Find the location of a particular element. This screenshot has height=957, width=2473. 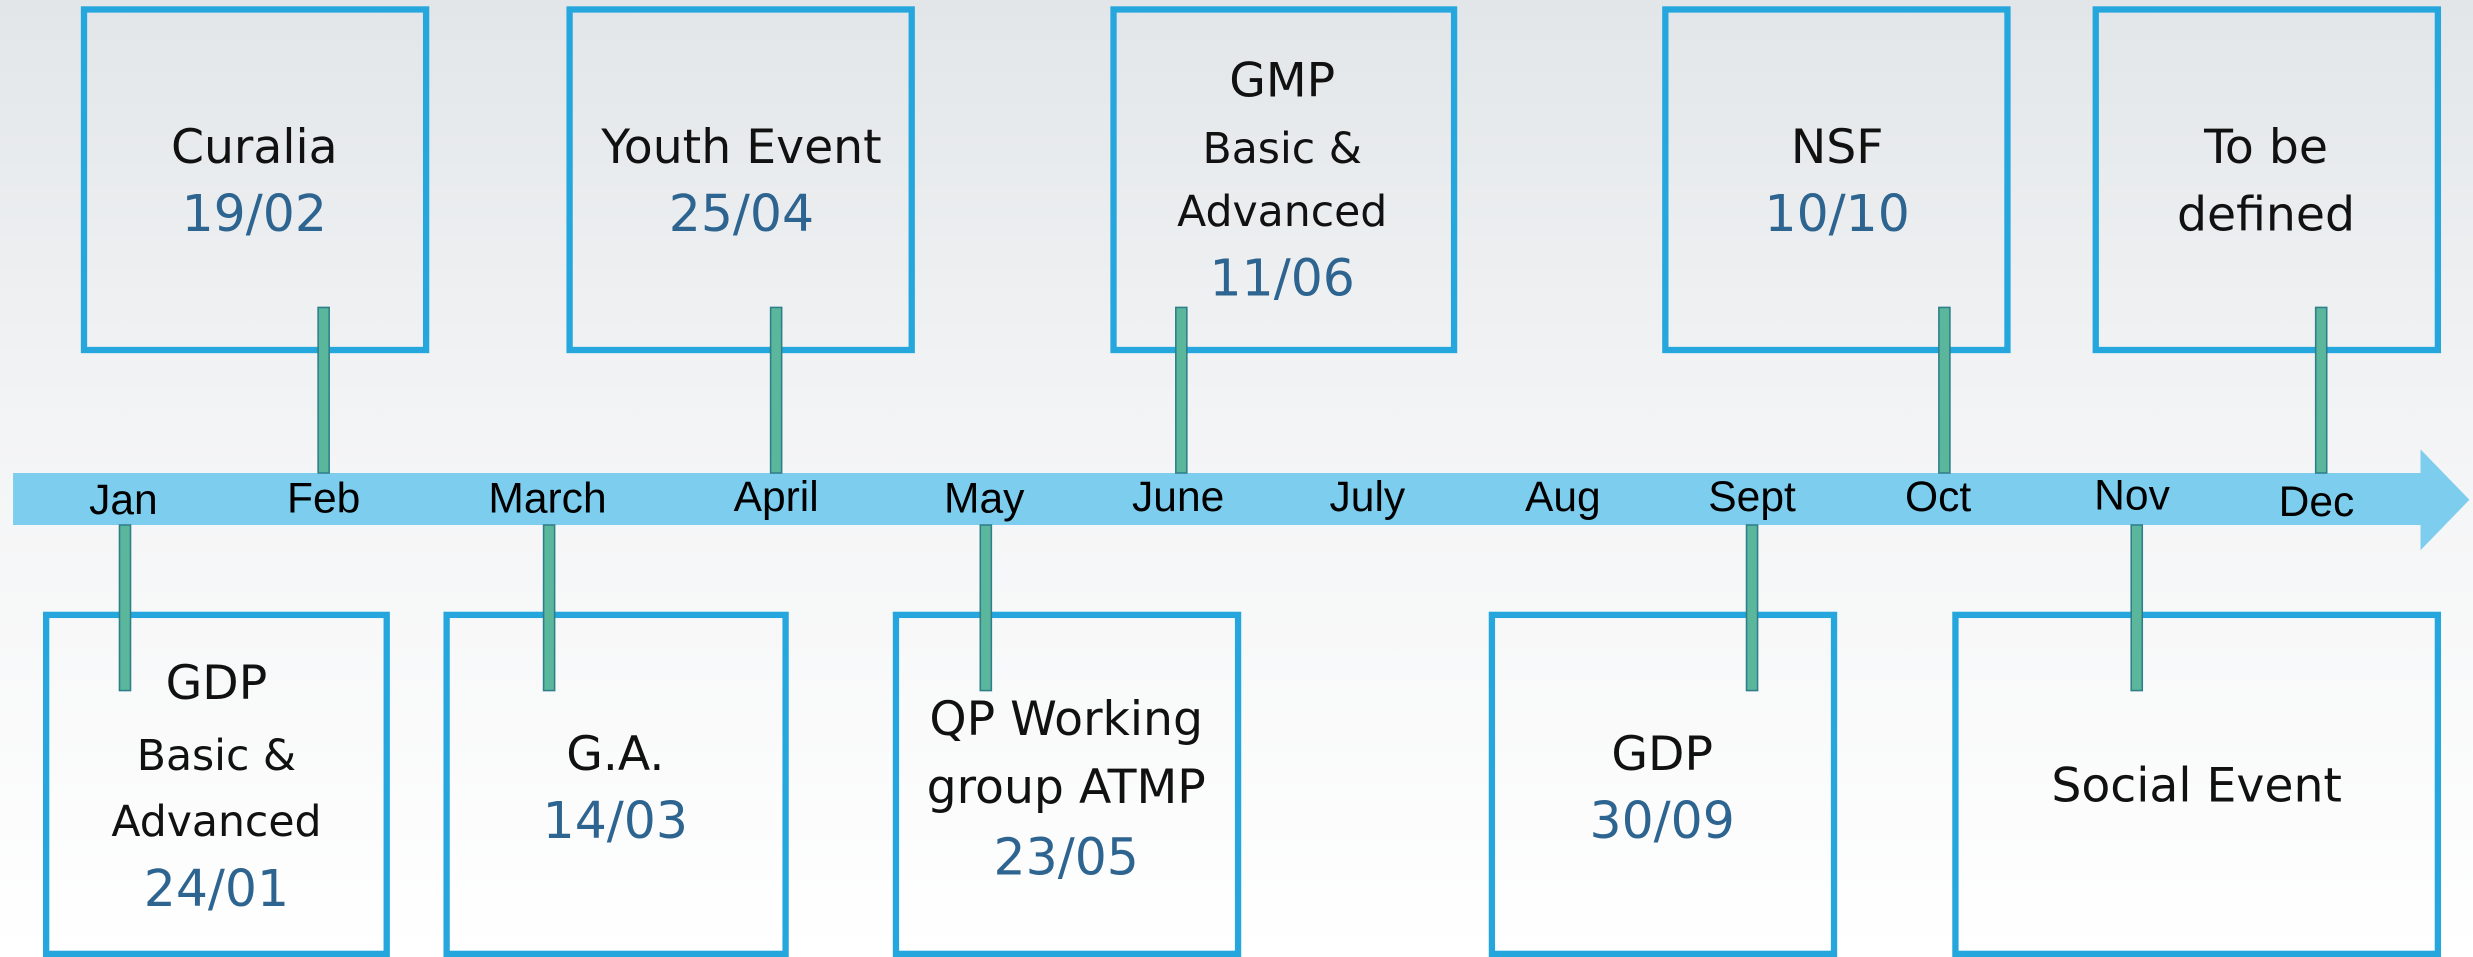

month-label: Aug is located at coordinates (1563, 497).